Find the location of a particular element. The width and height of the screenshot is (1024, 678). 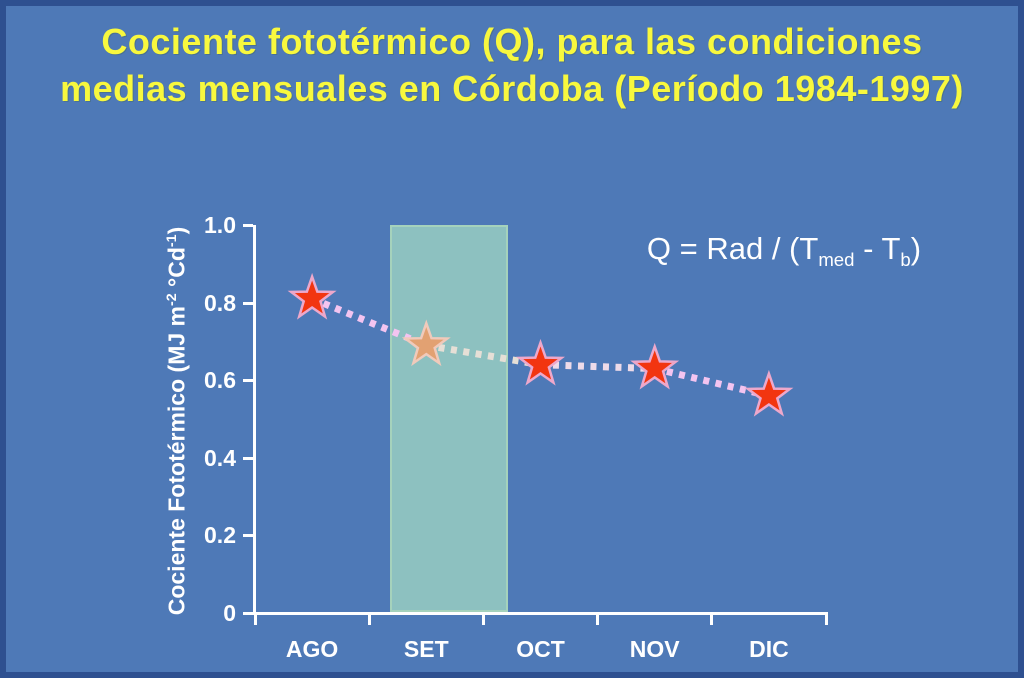

y-axis-tick-label-0: 0 is located at coordinates (229, 613).